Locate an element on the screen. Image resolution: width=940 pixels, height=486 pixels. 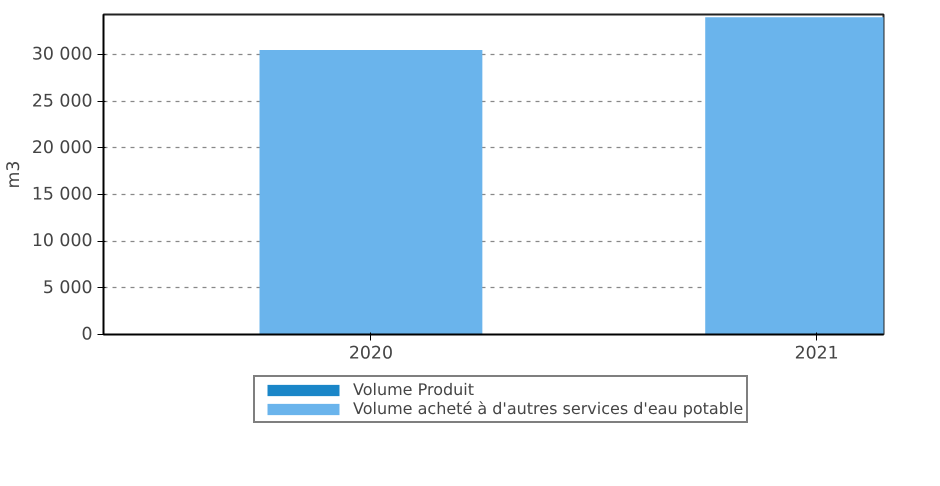
y-tick-label: 20 000 is located at coordinates (62, 148).